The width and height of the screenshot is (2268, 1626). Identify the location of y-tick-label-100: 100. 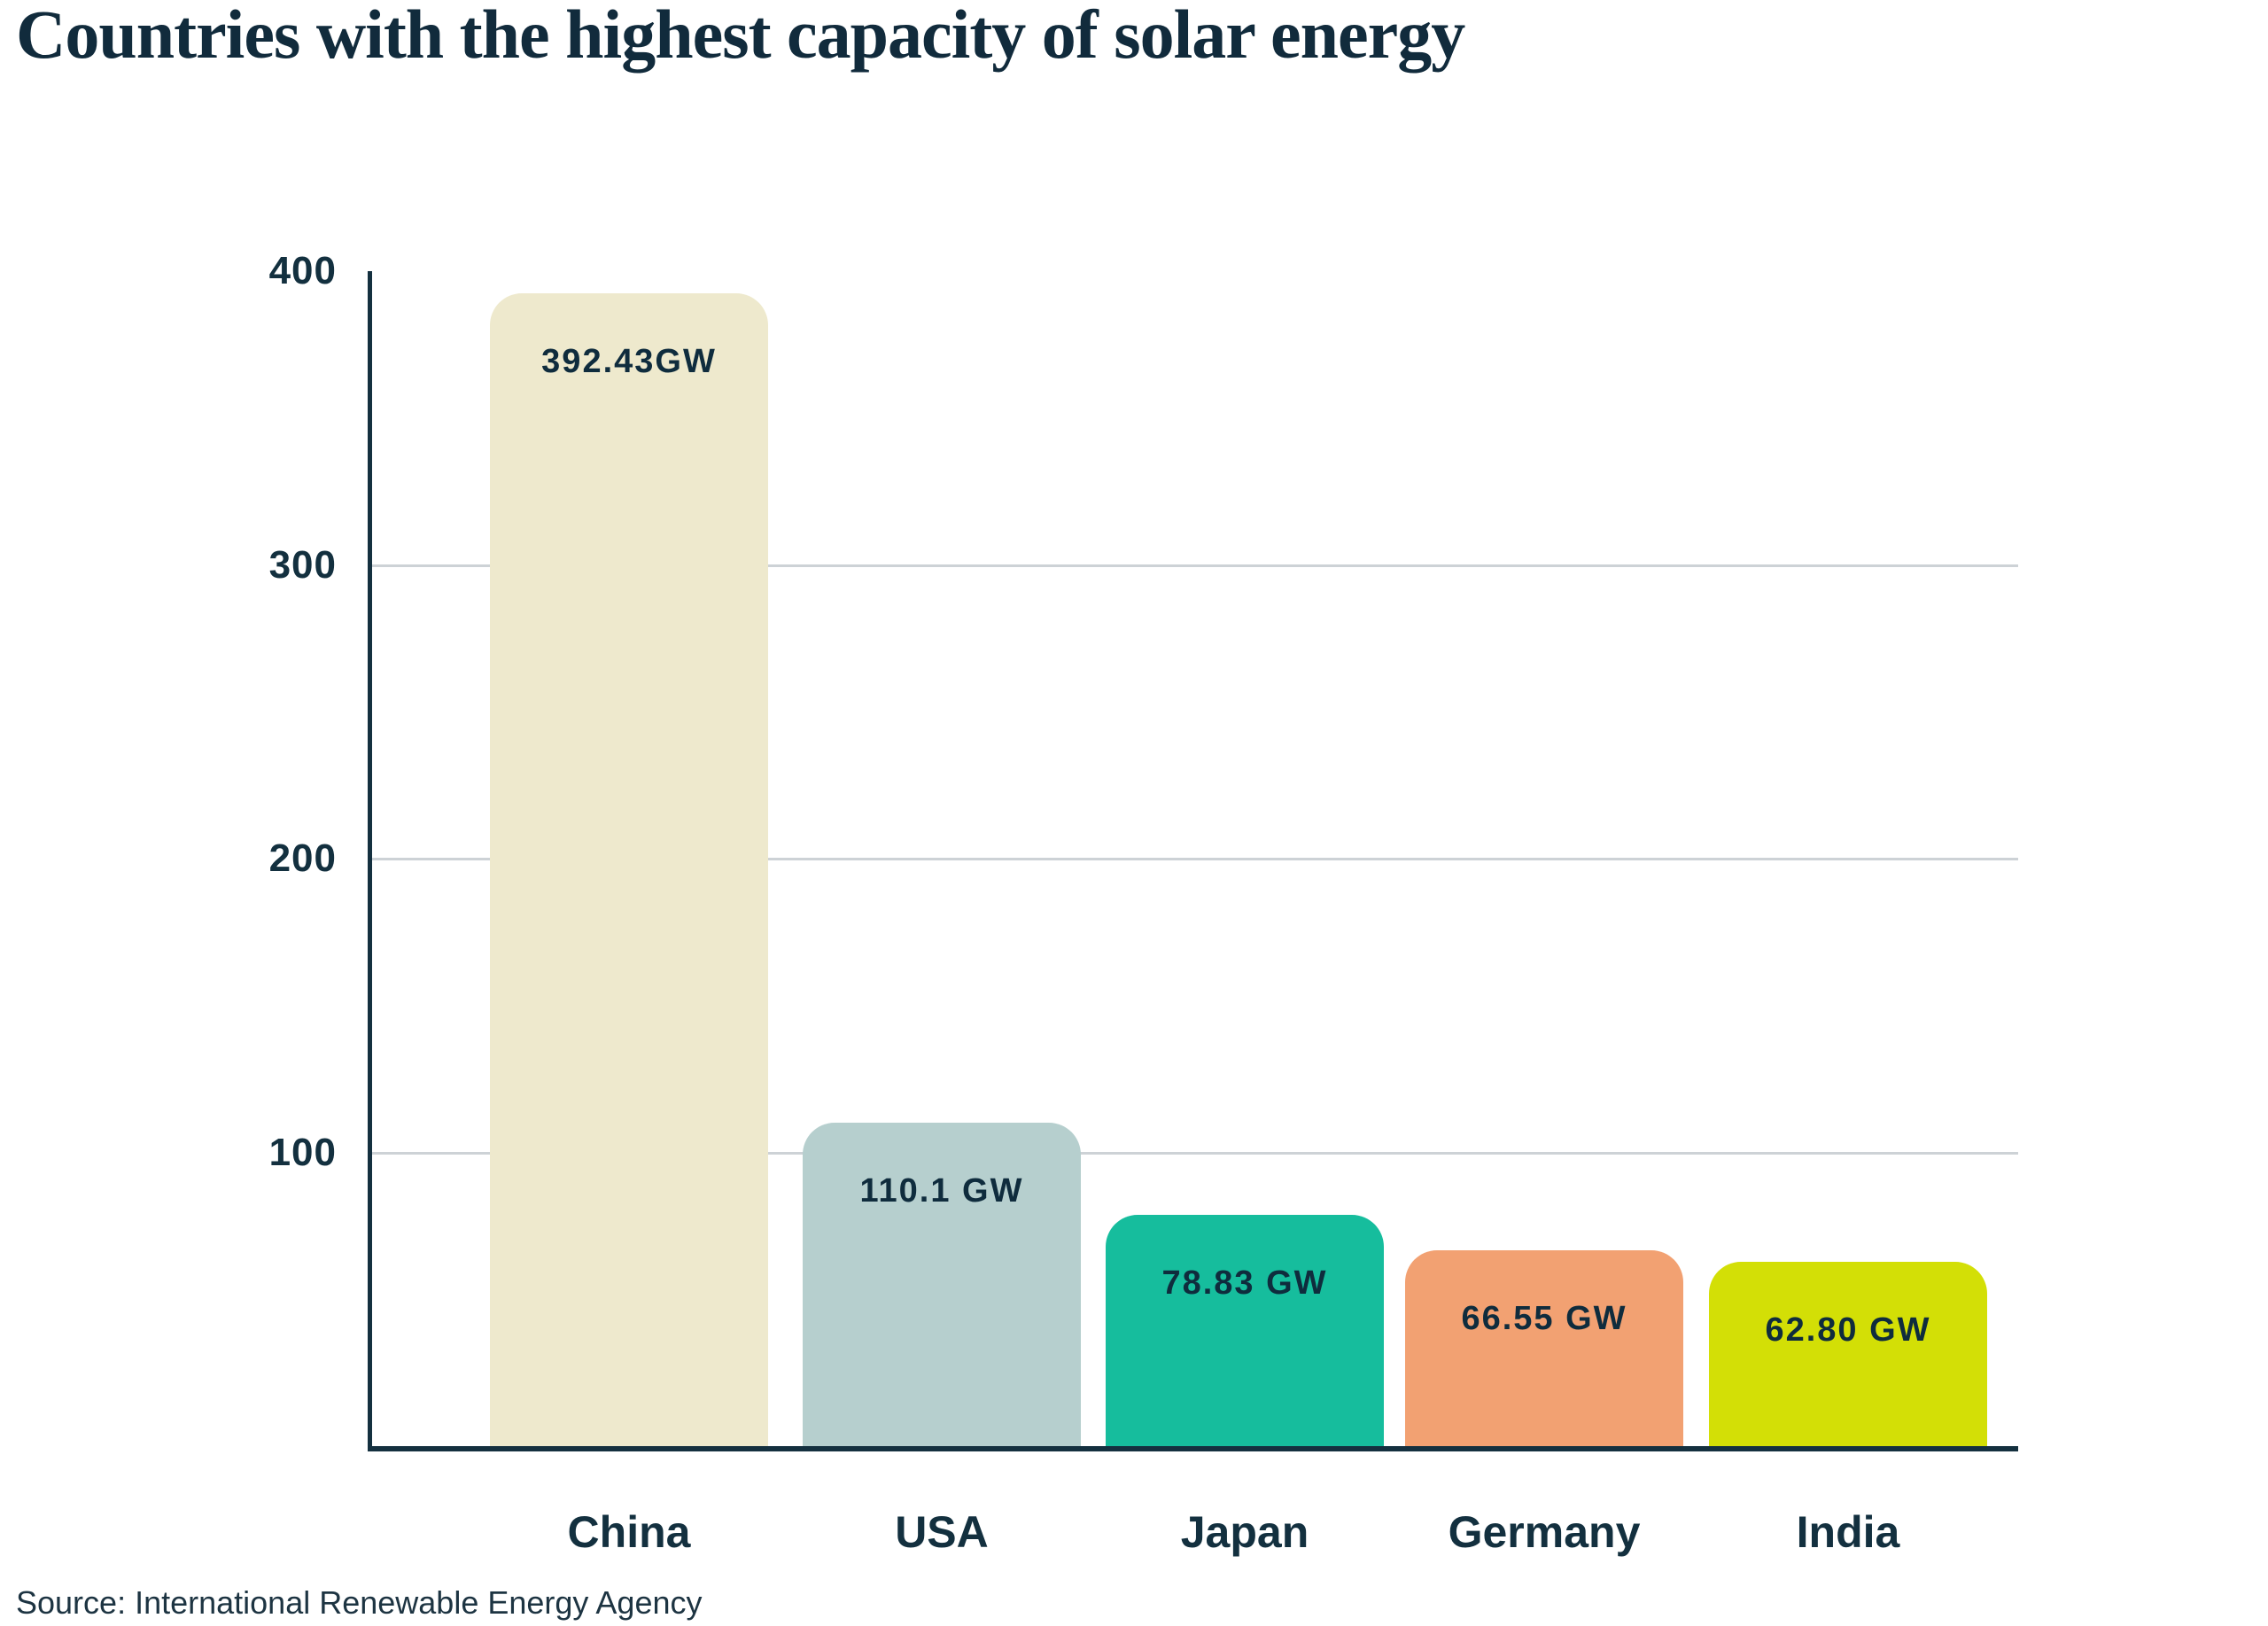
(302, 1152).